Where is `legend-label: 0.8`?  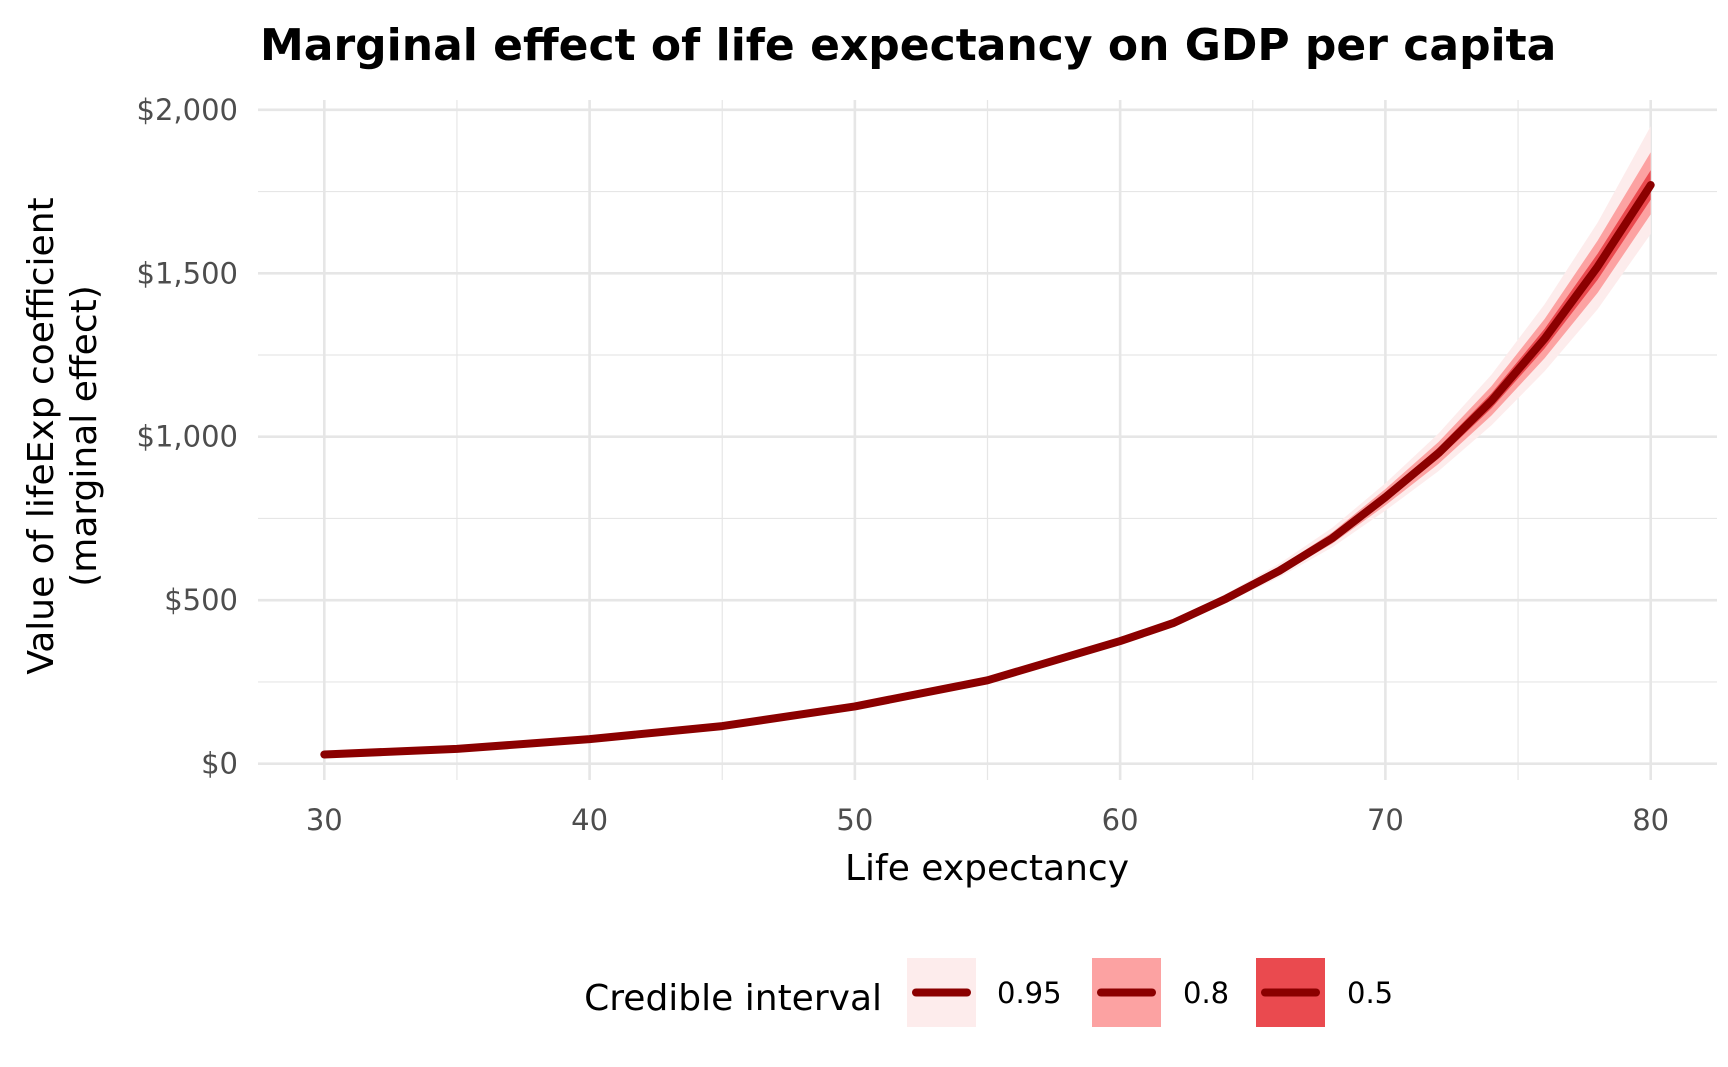
legend-label: 0.8 is located at coordinates (1206, 993).